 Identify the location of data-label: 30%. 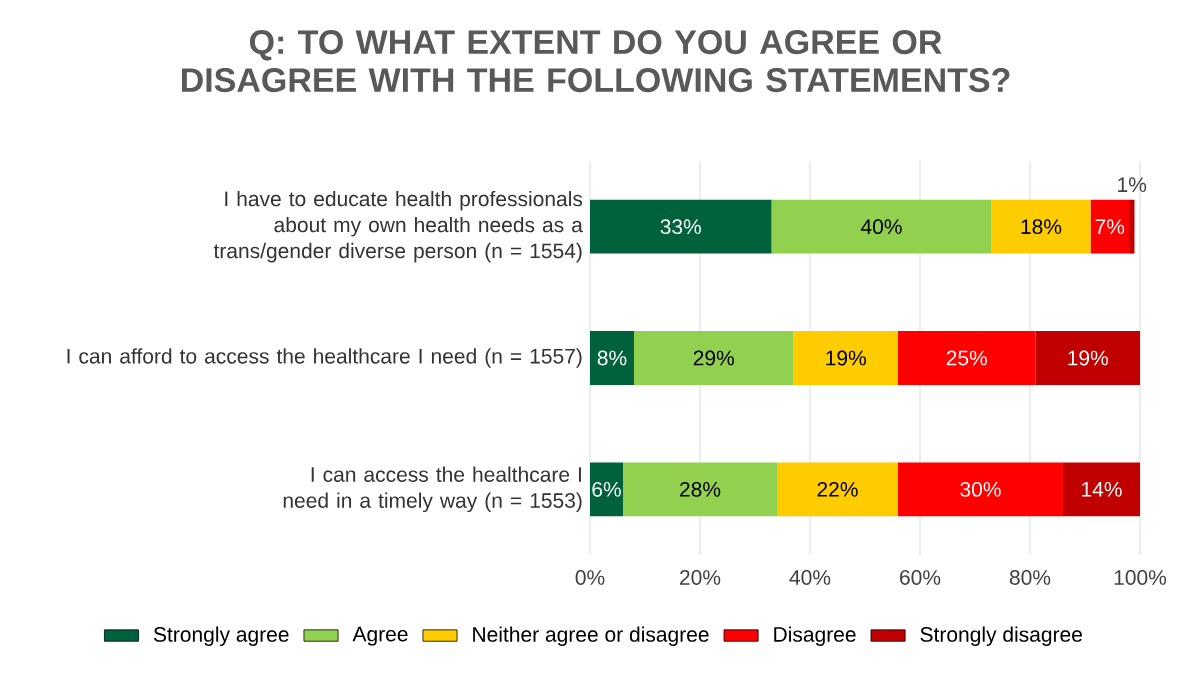
(980, 489).